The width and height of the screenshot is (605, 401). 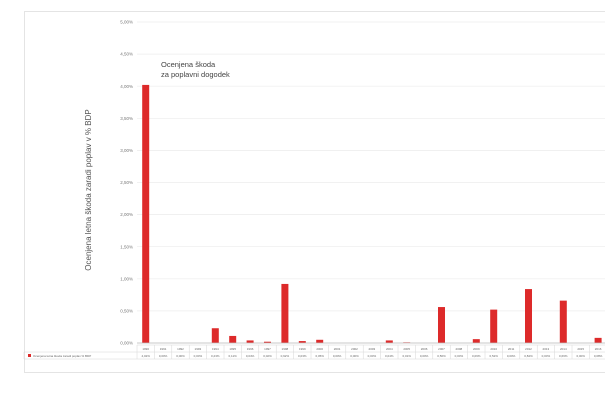 What do you see at coordinates (126, 22) in the screenshot?
I see `y-tick-label: 5,00%` at bounding box center [126, 22].